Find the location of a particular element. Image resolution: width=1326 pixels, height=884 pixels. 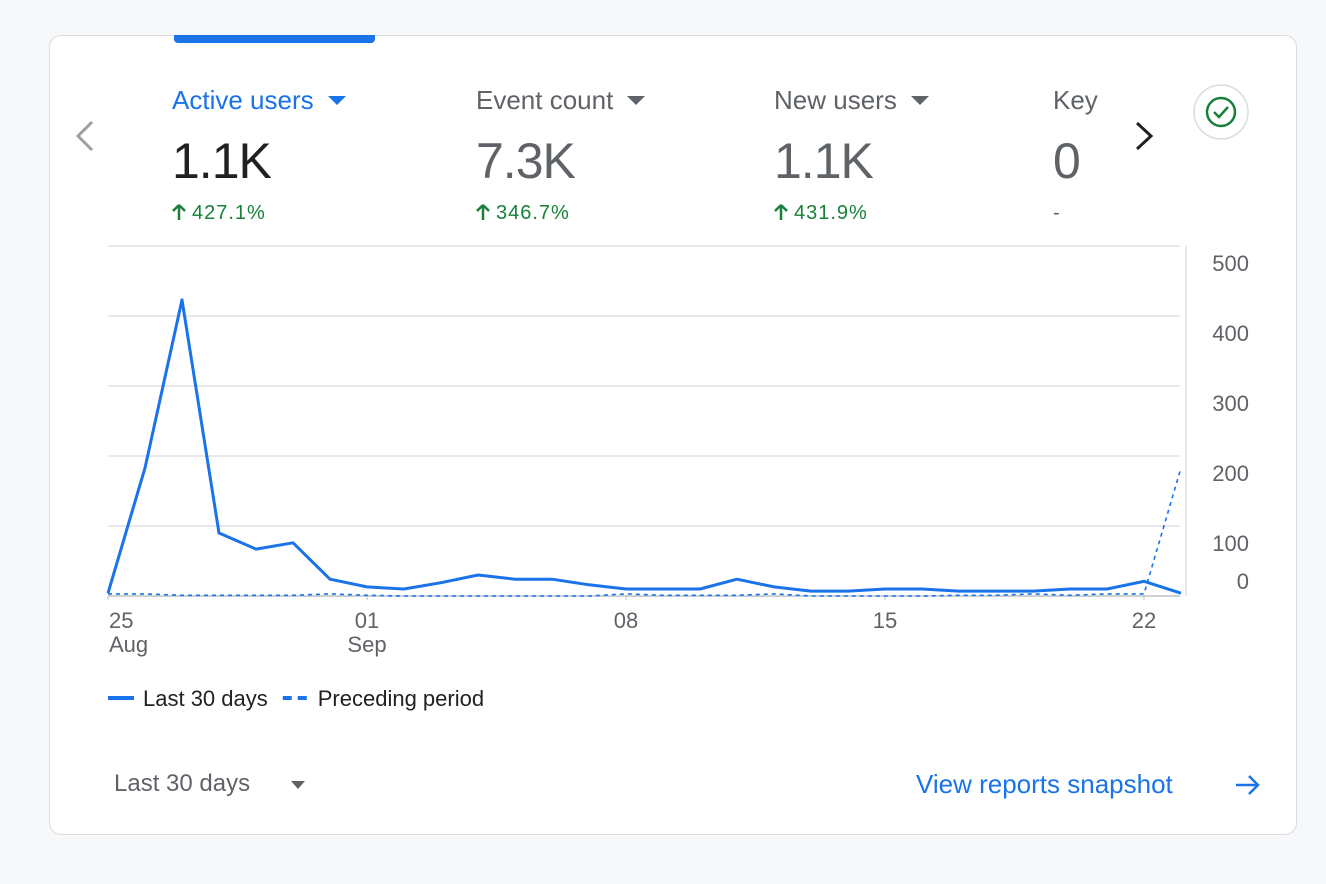

check-icon is located at coordinates (1221, 112).